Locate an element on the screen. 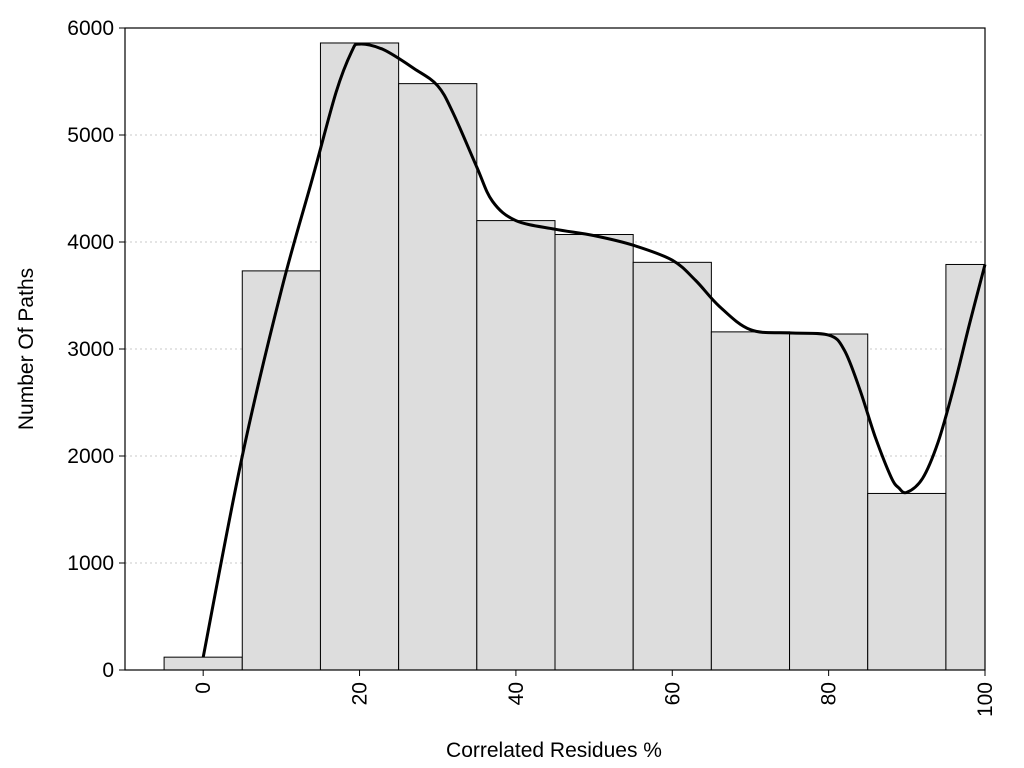  x-tick-label: 80 is located at coordinates (829, 693).